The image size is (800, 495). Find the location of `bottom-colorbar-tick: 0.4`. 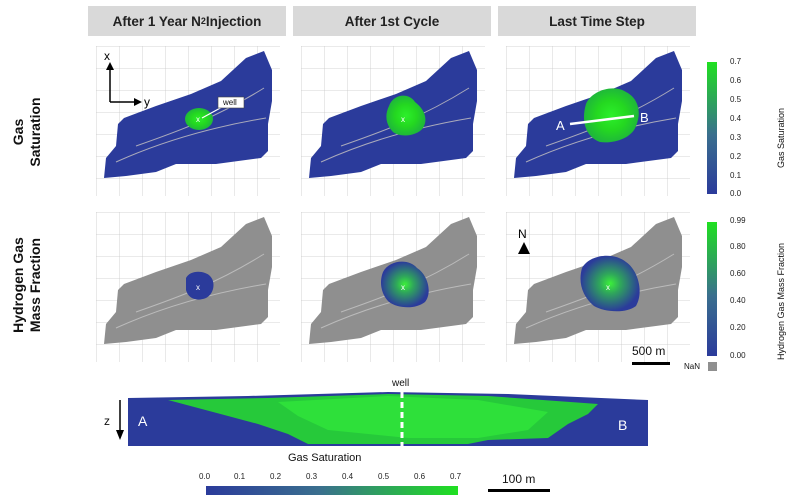

bottom-colorbar-tick: 0.4 is located at coordinates (348, 476).